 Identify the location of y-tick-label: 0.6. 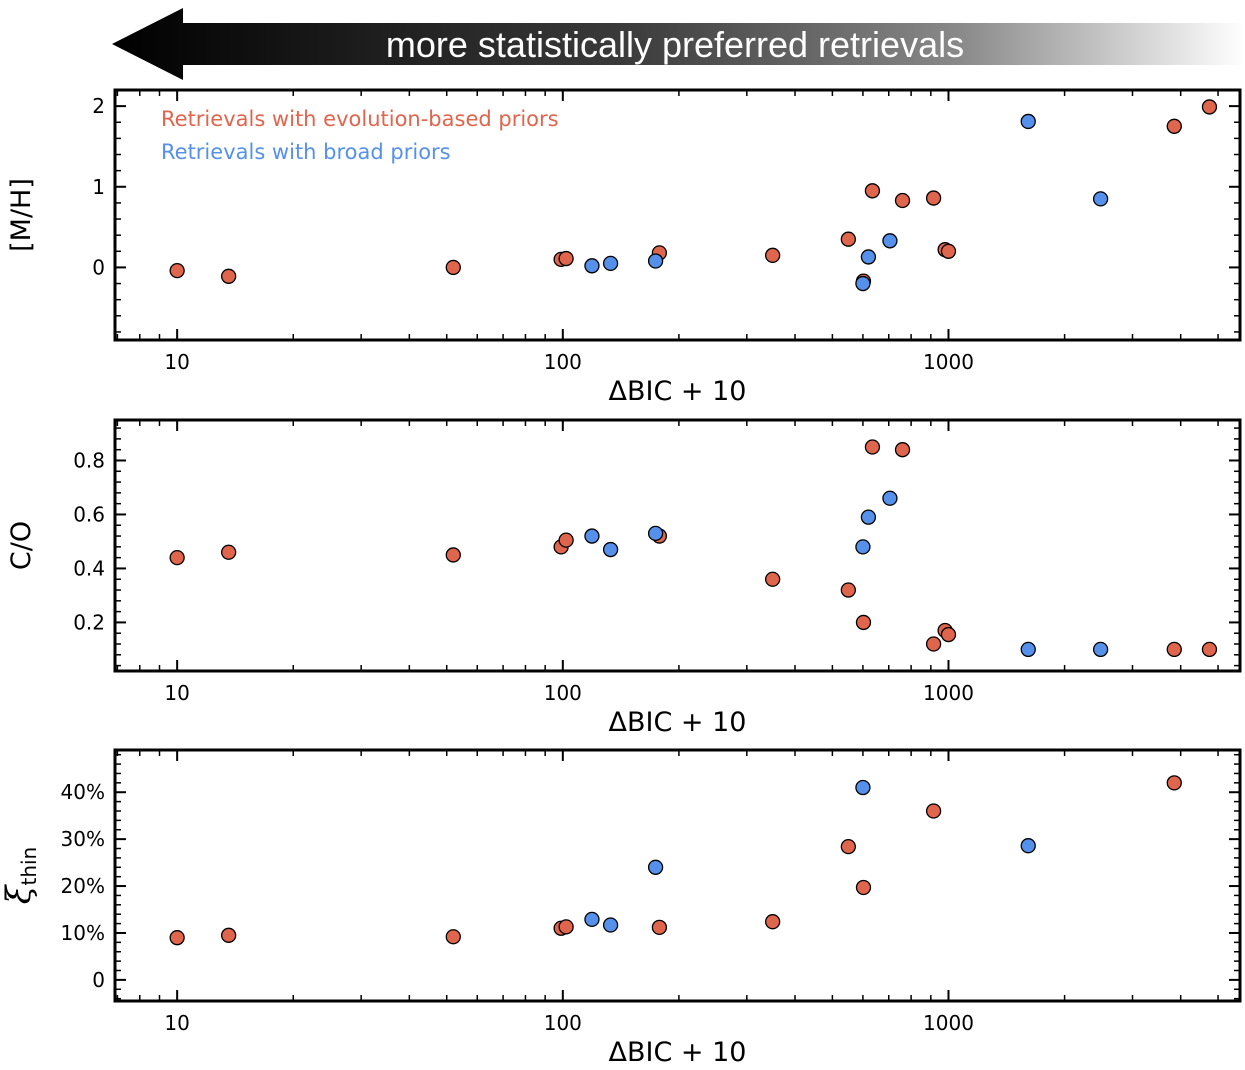
(89, 514).